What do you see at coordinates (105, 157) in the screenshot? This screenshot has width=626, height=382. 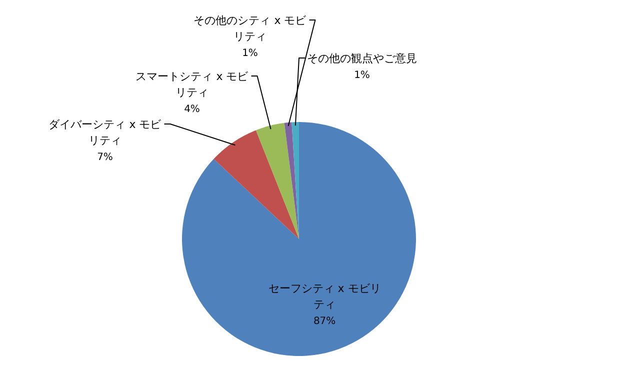 I see `data-label: 7%` at bounding box center [105, 157].